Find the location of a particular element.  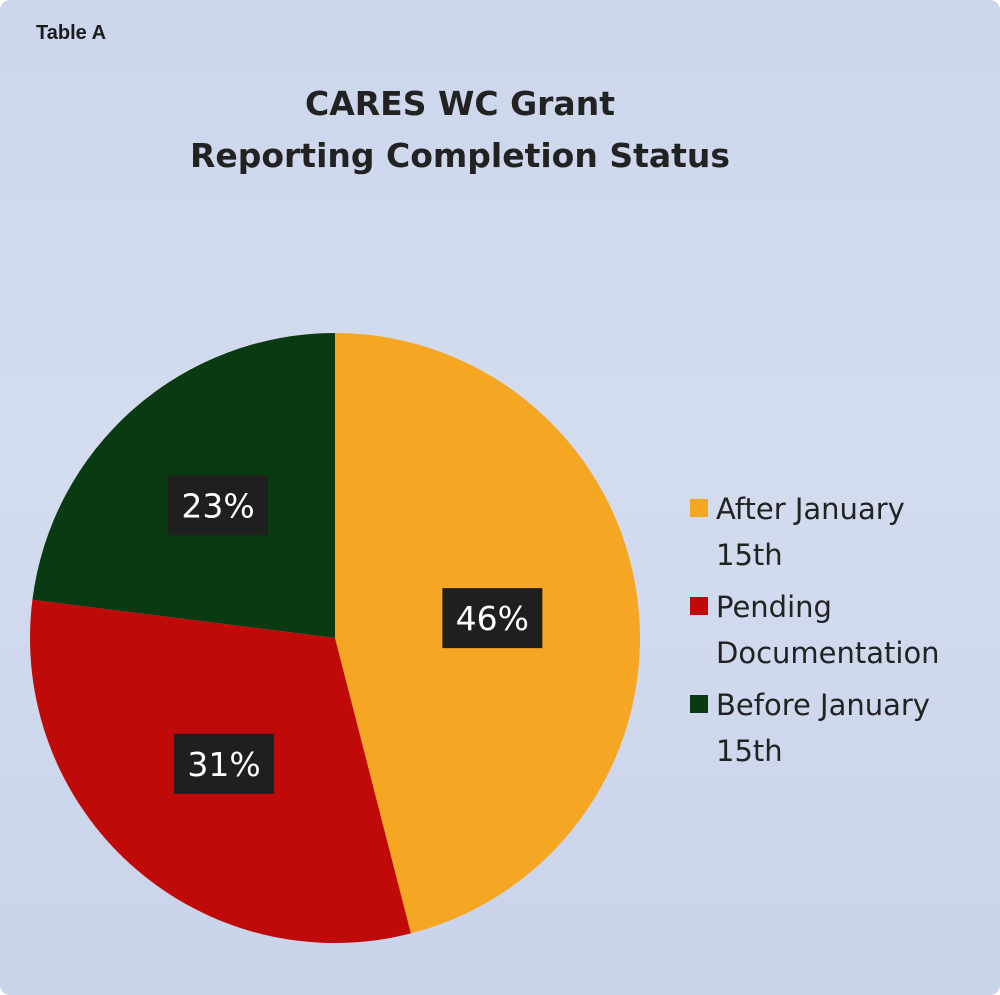

pie-data-label-1: 46% is located at coordinates (492, 618).